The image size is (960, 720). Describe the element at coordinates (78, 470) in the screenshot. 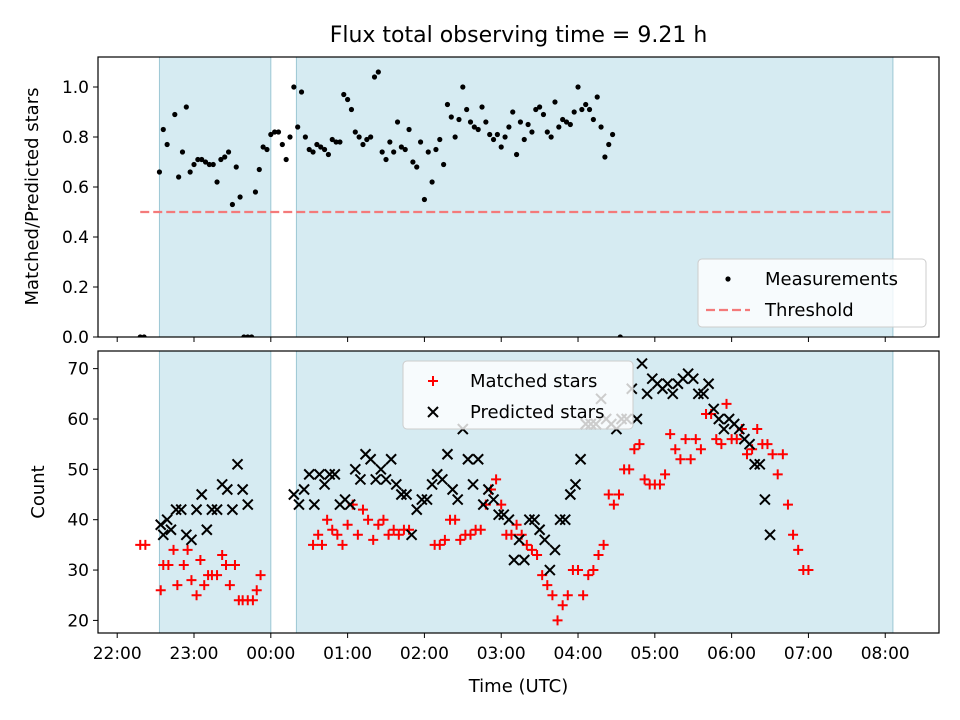

I see `y-tick-label: 50` at that location.